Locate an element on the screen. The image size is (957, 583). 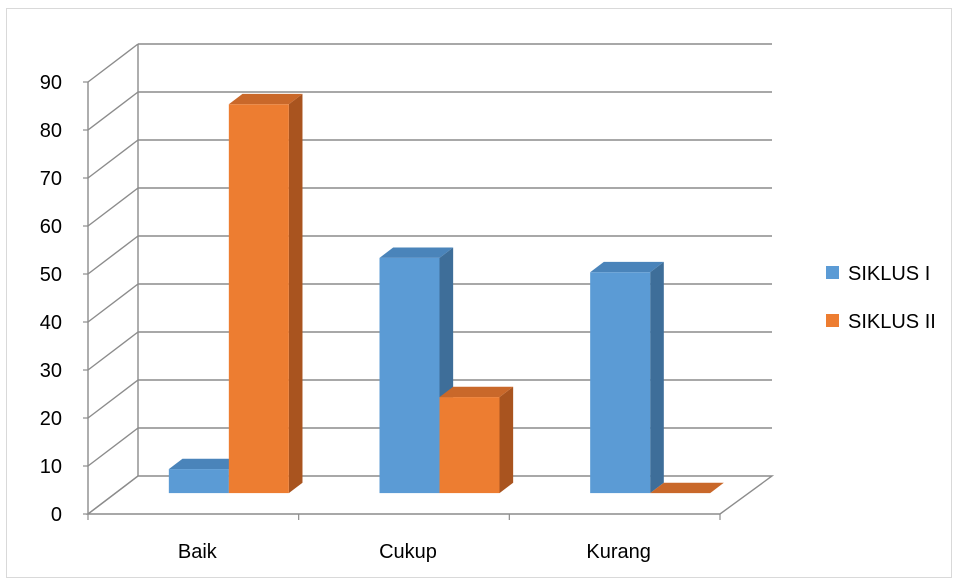
y-tick-label: 90 is located at coordinates (51, 83).